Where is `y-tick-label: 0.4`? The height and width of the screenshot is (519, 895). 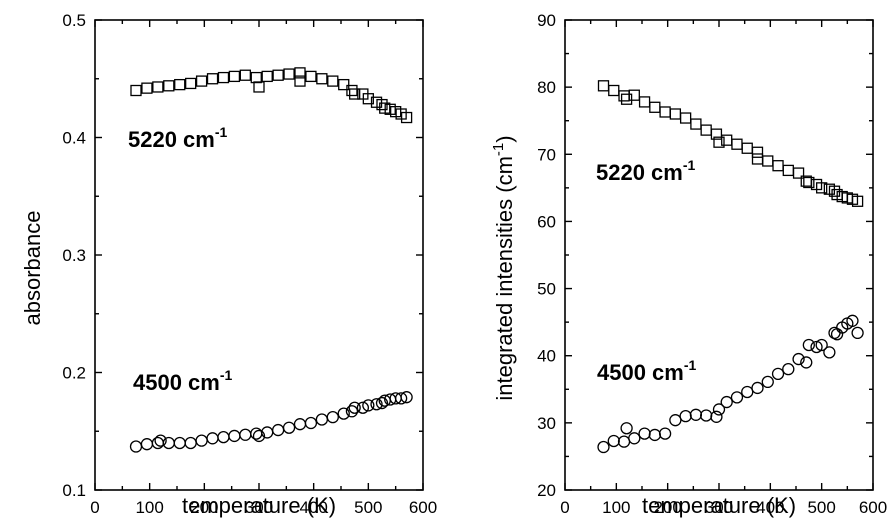 y-tick-label: 0.4 is located at coordinates (74, 138).